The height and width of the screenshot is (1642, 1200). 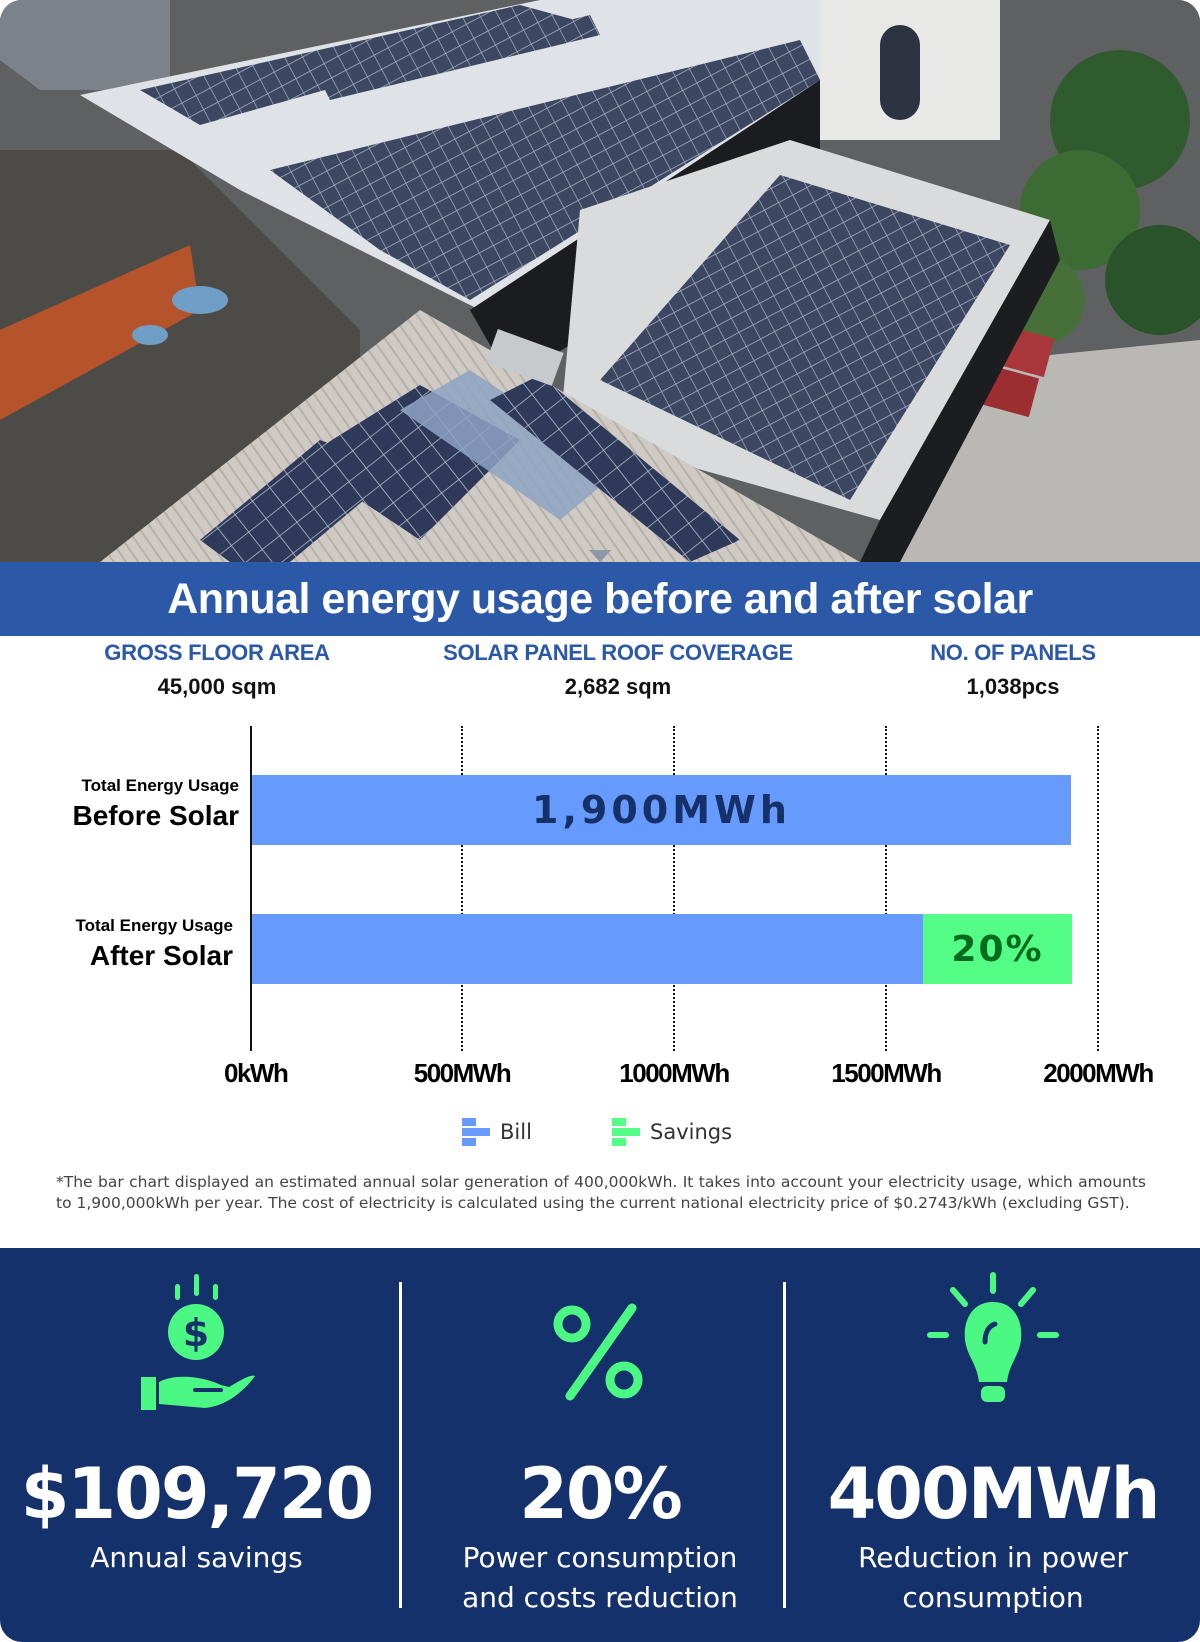 I want to click on chart-legend: Bill Savings, so click(x=600, y=1134).